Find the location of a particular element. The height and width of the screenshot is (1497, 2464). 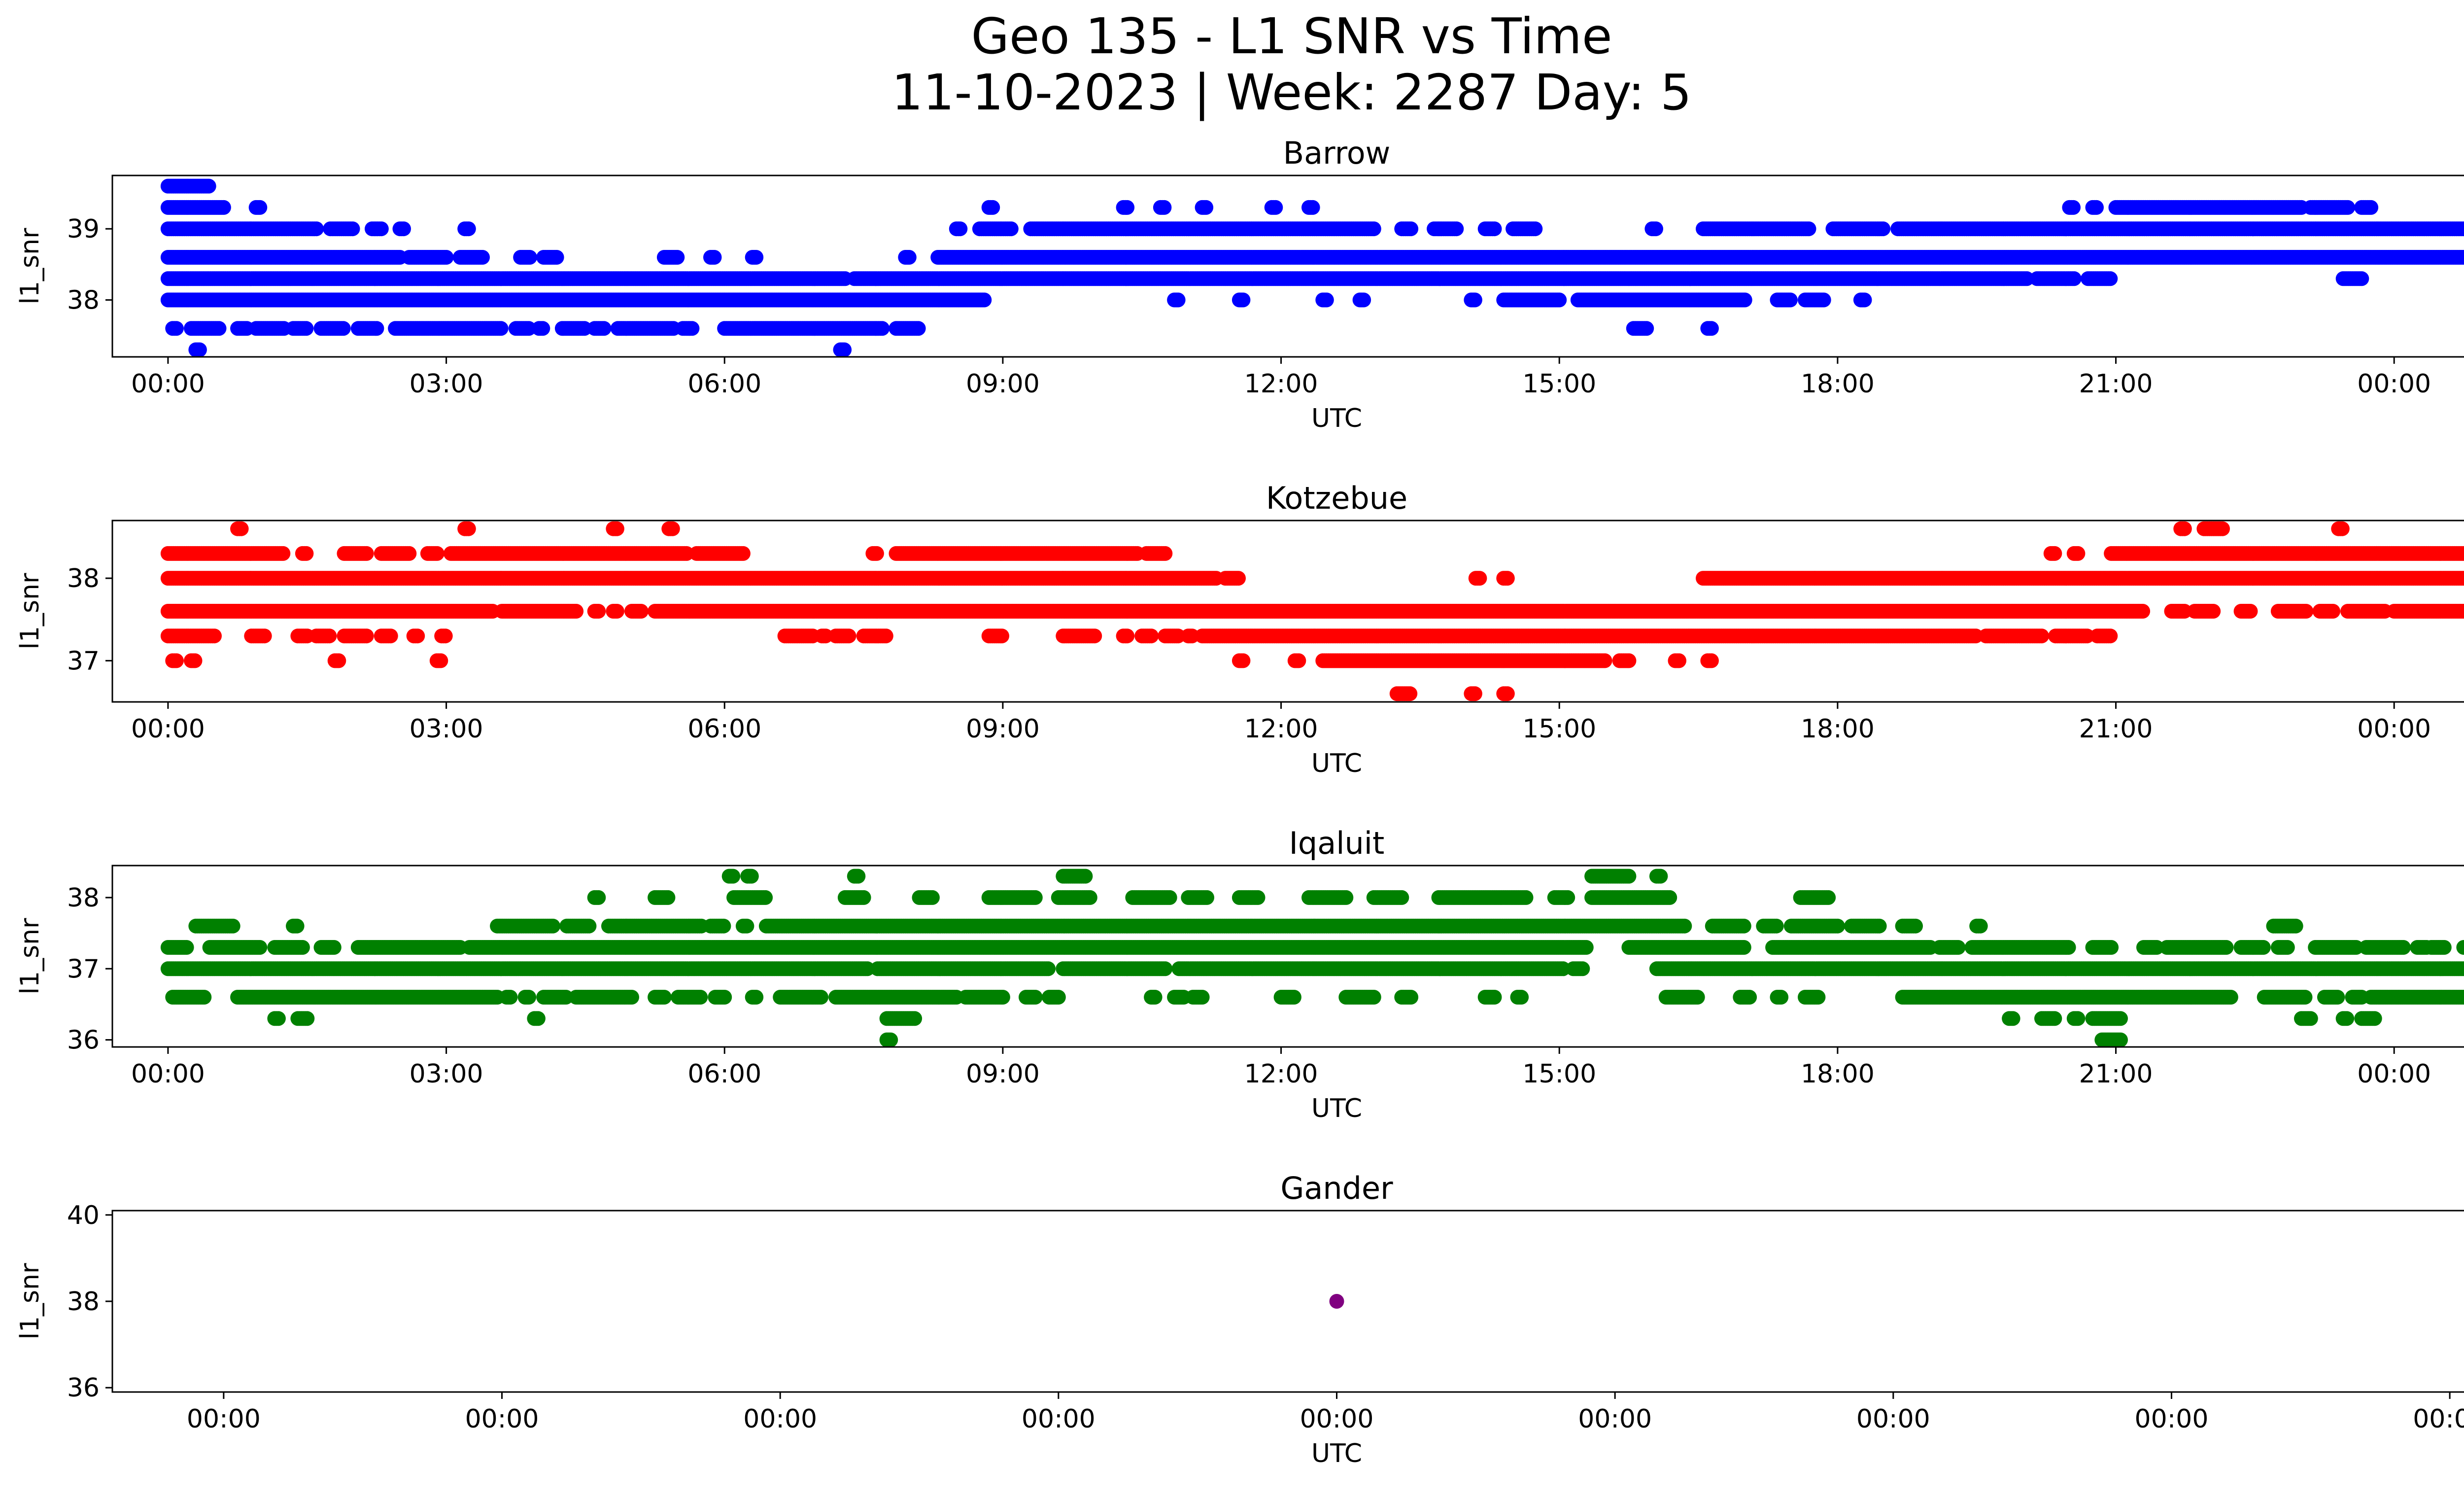

x-tick-label: 06:00 is located at coordinates (724, 384).